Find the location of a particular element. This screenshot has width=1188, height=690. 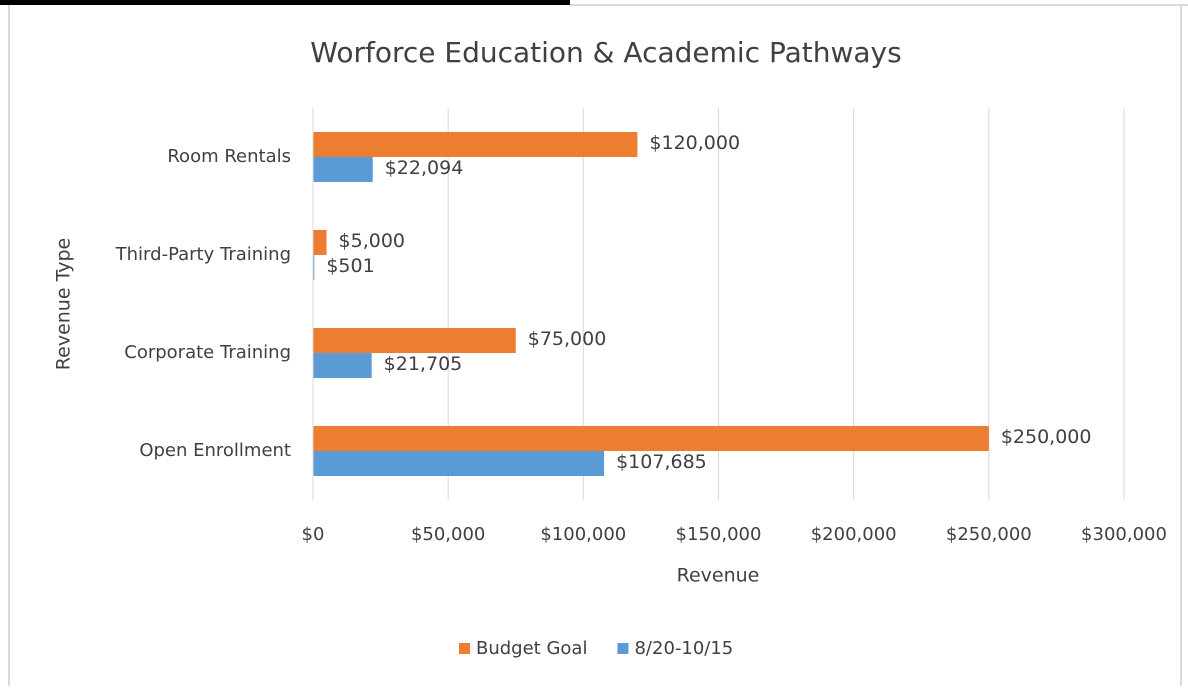

x-tick-label: $200,000 is located at coordinates (854, 534).